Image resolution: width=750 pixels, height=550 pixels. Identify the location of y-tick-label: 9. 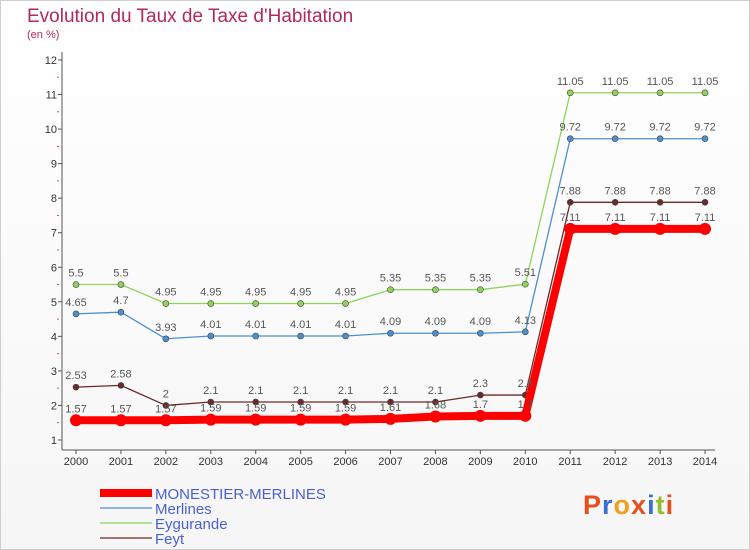
(54, 165).